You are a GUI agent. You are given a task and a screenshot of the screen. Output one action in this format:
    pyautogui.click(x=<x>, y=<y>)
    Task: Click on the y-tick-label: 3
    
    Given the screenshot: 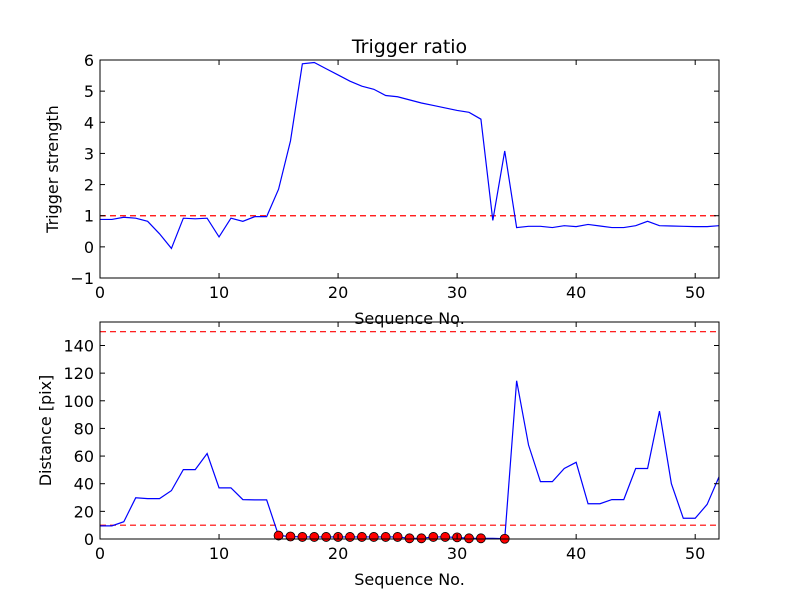 What is the action you would take?
    pyautogui.click(x=89, y=153)
    